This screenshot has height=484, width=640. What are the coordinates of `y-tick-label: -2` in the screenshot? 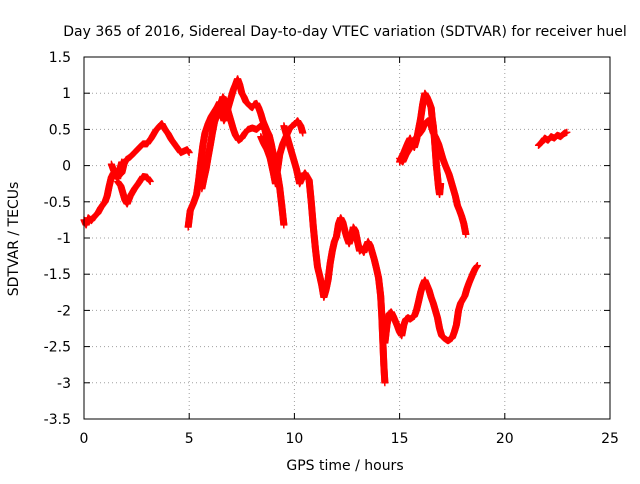 It's located at (64, 311).